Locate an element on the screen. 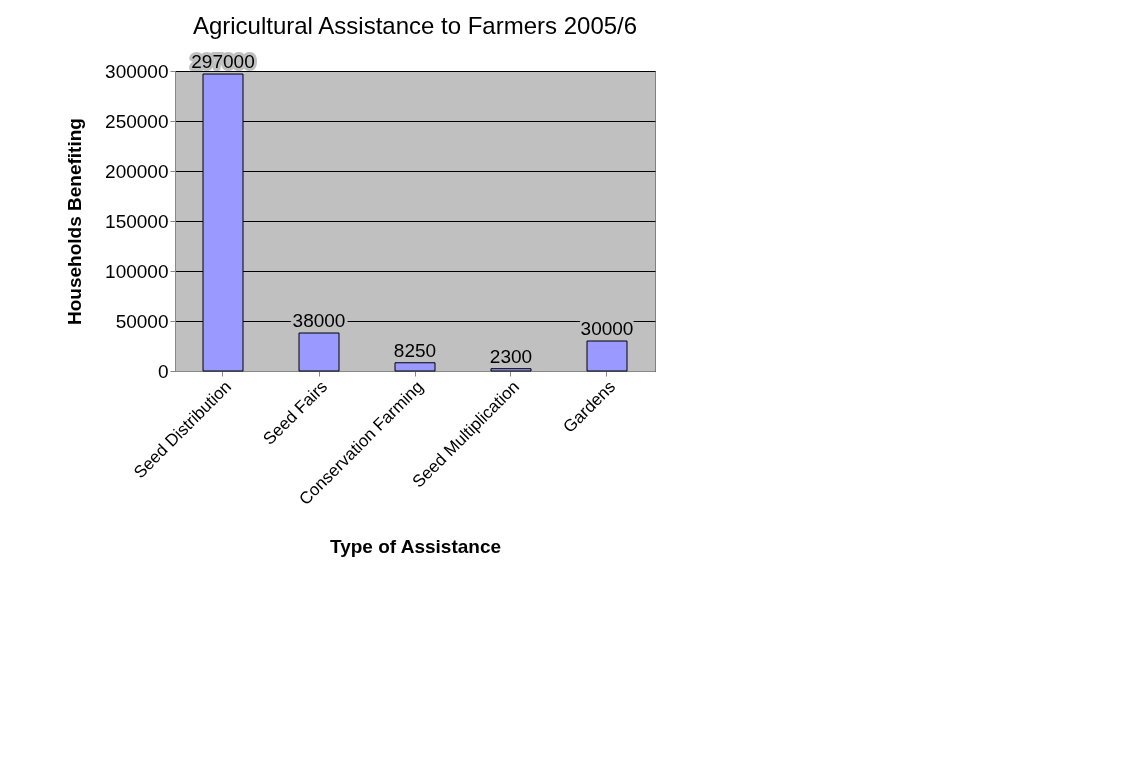 This screenshot has width=1128, height=781. data-label: 297000 is located at coordinates (223, 61).